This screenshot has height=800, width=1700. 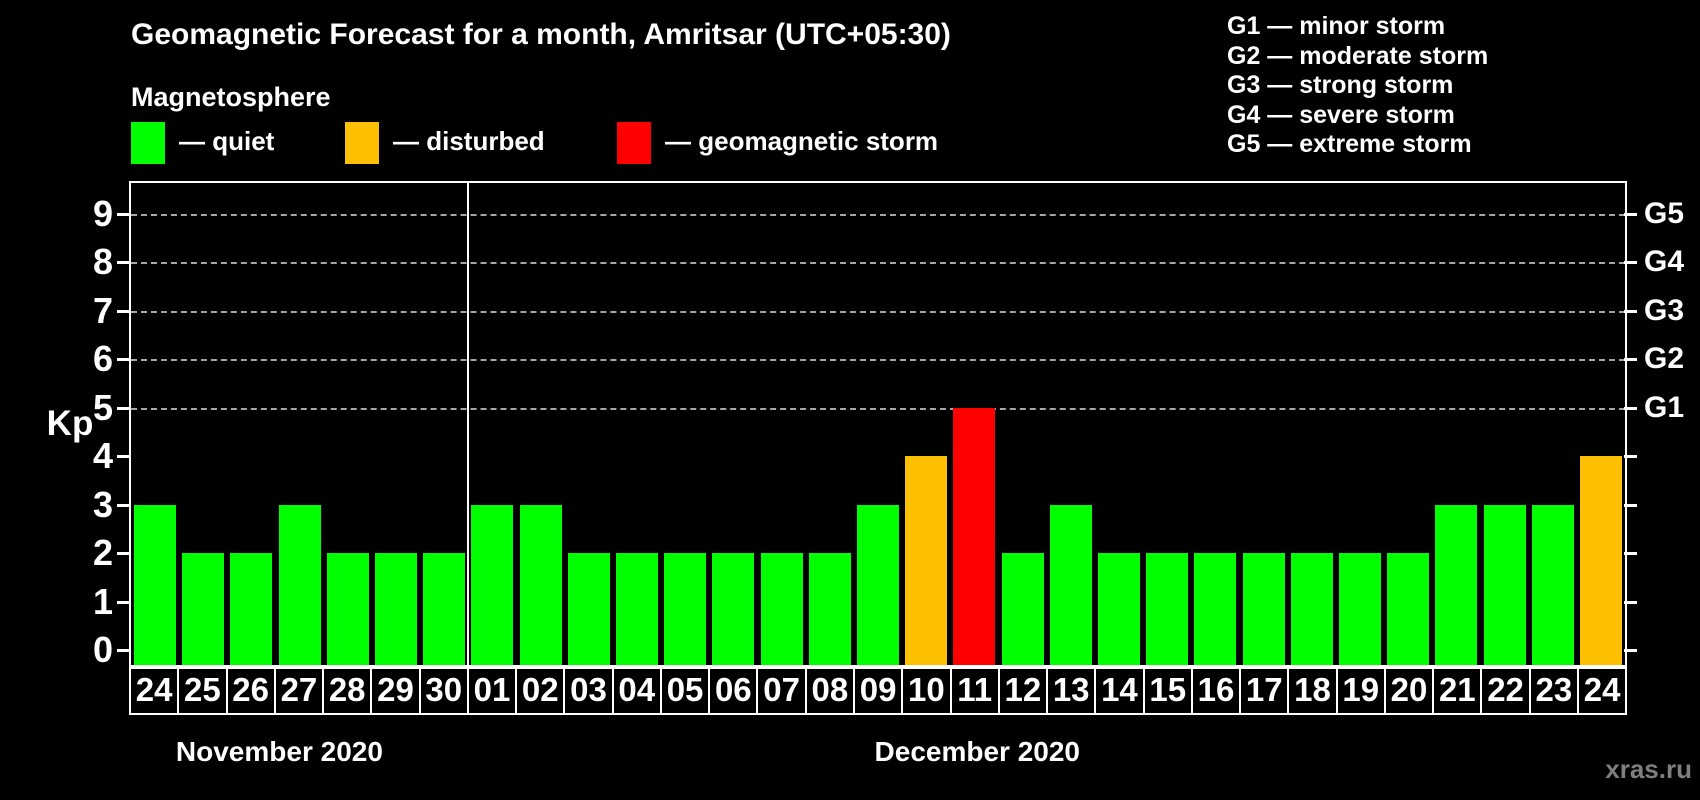 What do you see at coordinates (587, 691) in the screenshot?
I see `date-cell-03: 03` at bounding box center [587, 691].